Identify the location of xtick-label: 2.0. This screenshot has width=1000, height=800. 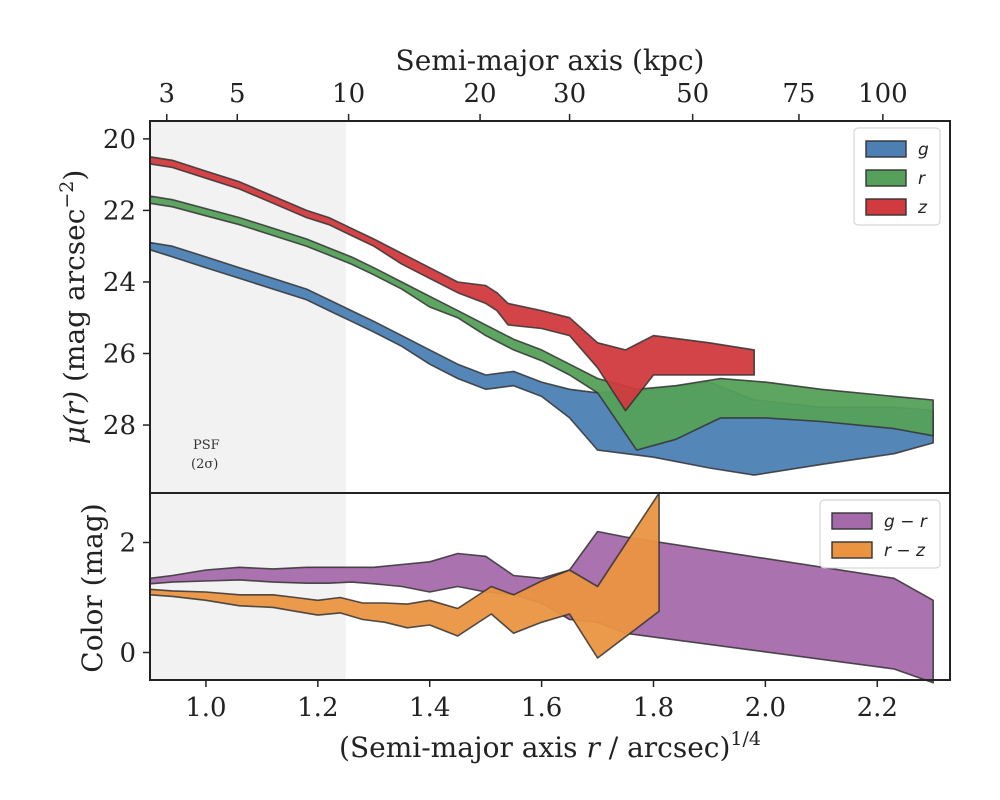
(765, 708).